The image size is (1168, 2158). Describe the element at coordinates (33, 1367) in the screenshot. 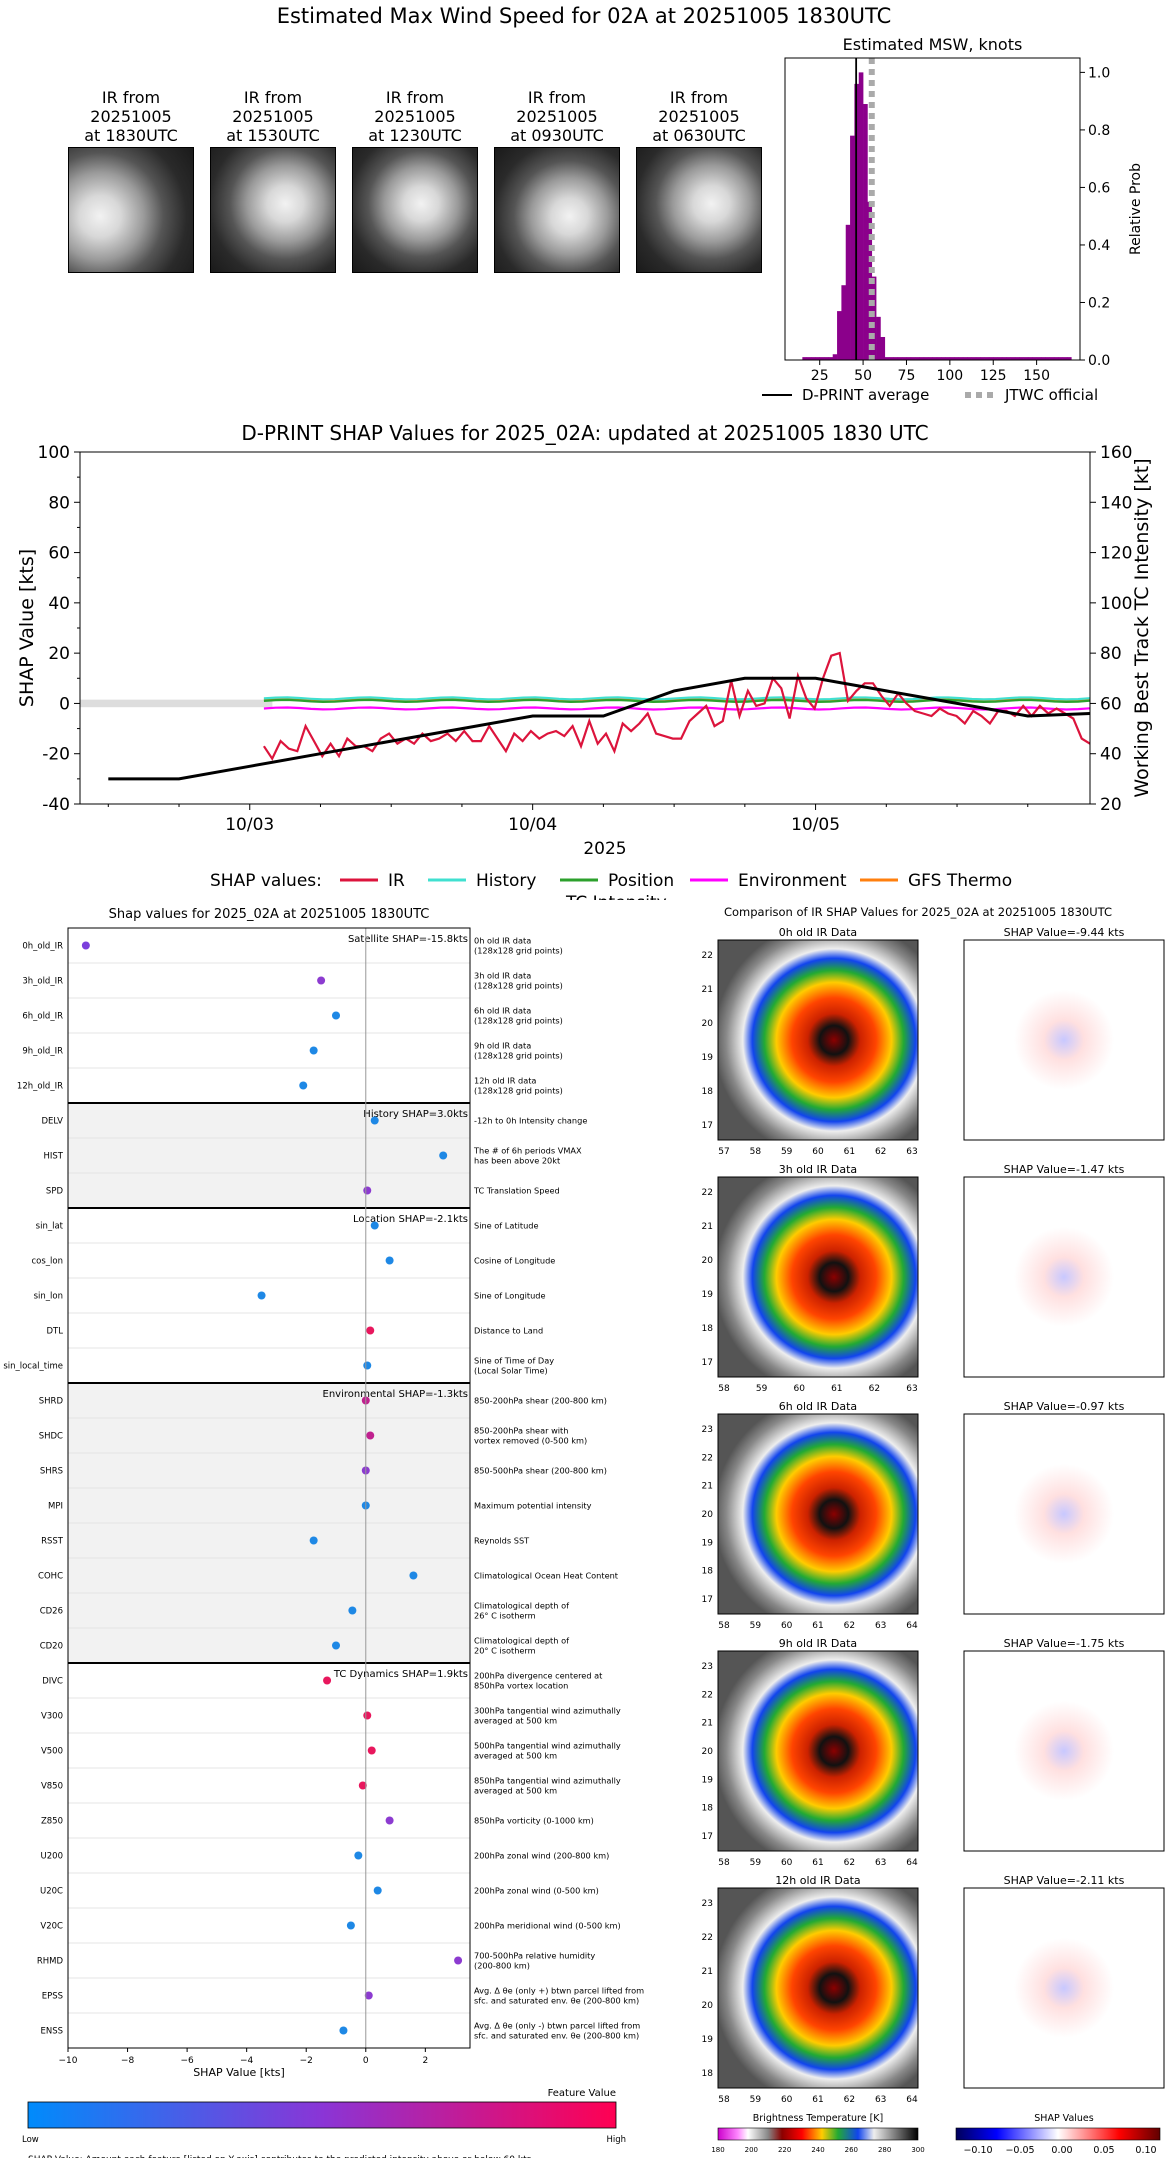

I see `feature-name: sin_local_time` at that location.